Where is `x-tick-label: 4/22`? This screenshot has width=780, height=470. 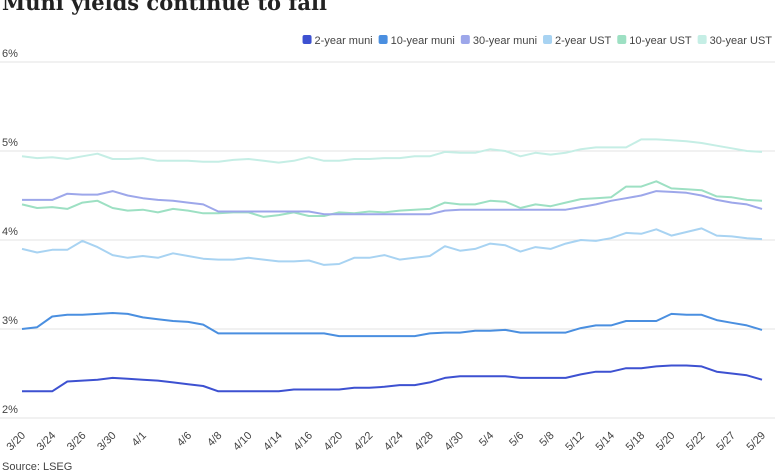
x-tick-label: 4/22 is located at coordinates (364, 442).